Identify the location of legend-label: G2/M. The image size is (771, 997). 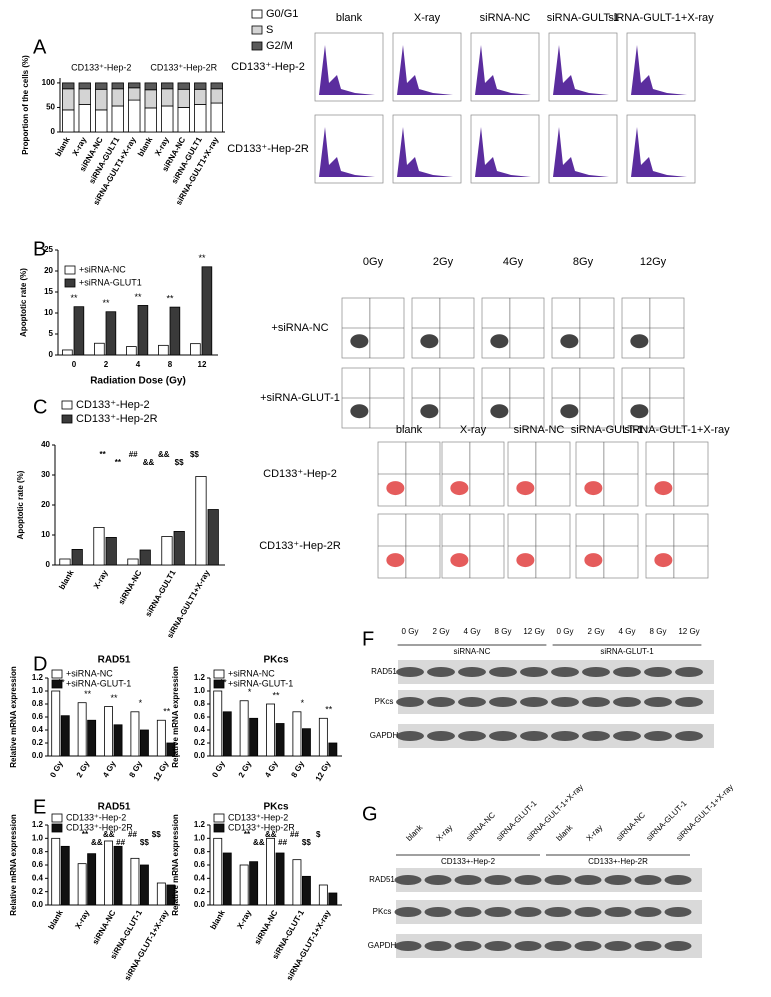
(279, 46).